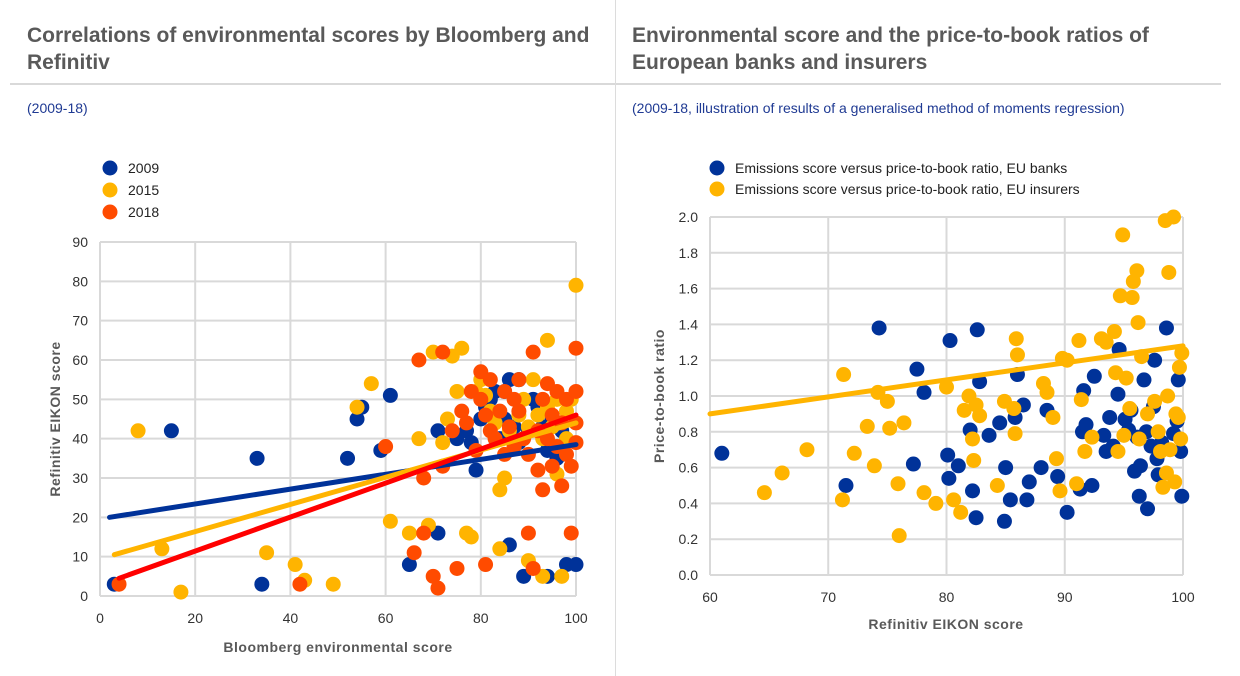  I want to click on x-axis-label: Bloomberg environmental score, so click(337, 647).